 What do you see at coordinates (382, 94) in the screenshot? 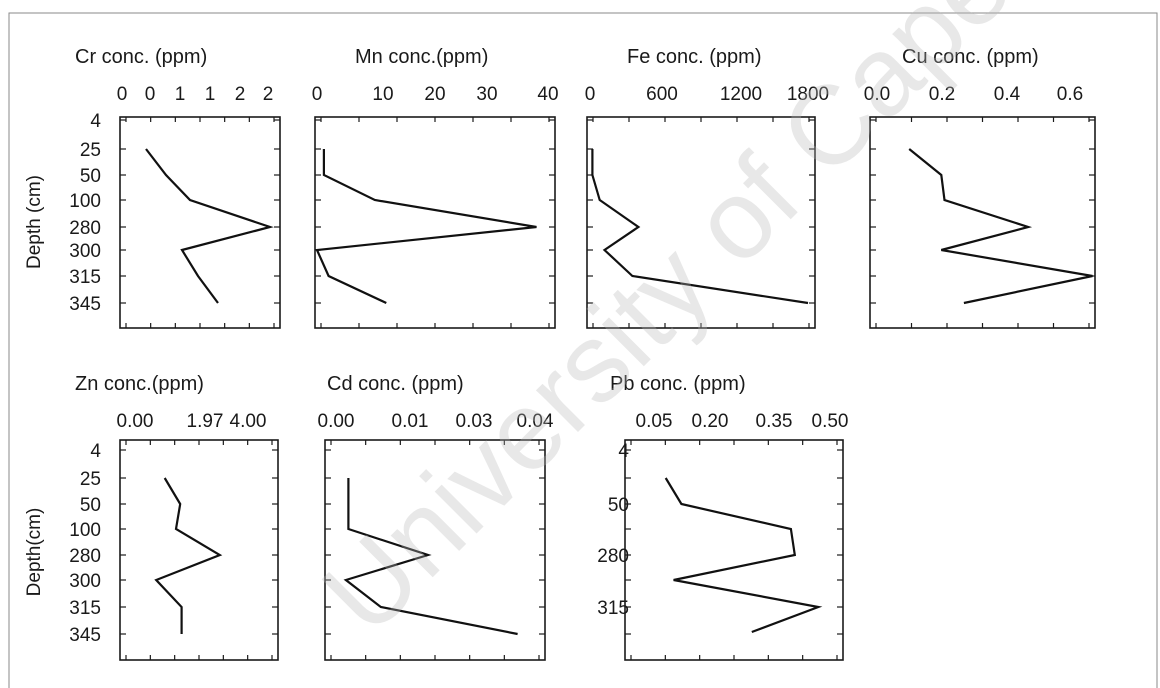
I see `x-tick-label: 10` at bounding box center [382, 94].